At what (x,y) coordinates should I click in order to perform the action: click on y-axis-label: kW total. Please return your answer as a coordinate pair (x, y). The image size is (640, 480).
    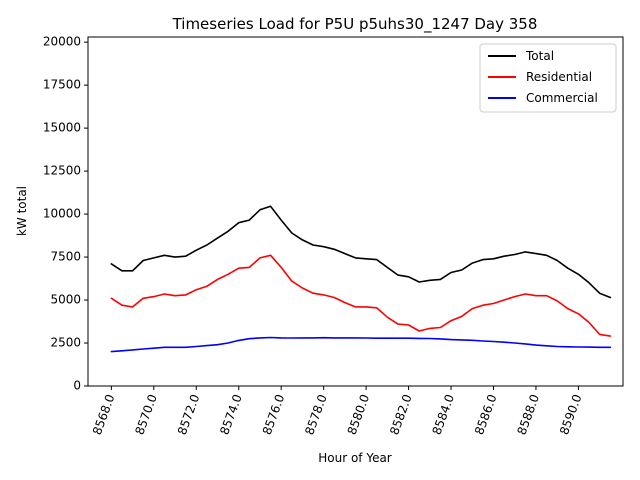
    Looking at the image, I should click on (22, 211).